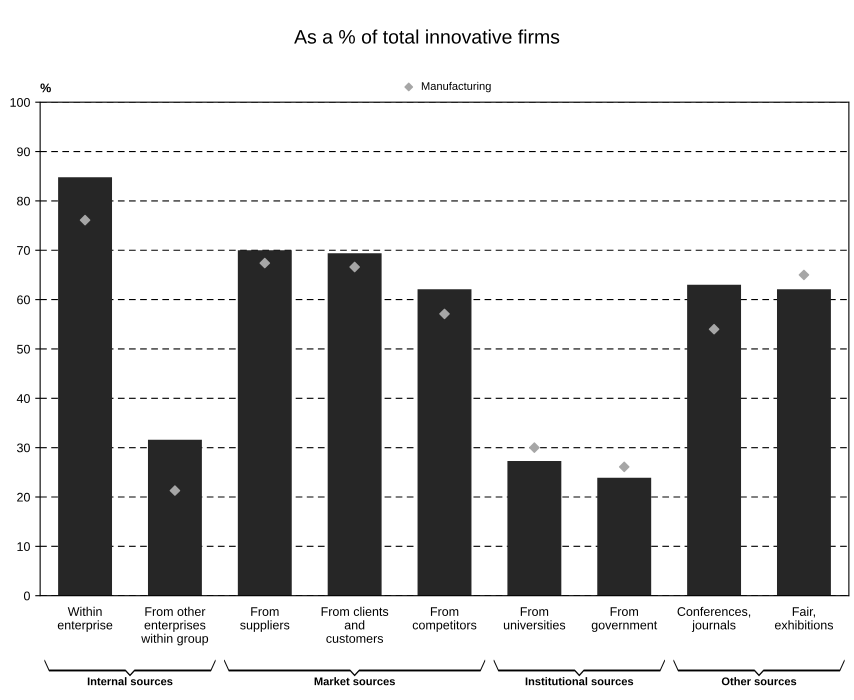 The width and height of the screenshot is (854, 700). Describe the element at coordinates (355, 624) in the screenshot. I see `x-tick-label: From clients and customers` at that location.